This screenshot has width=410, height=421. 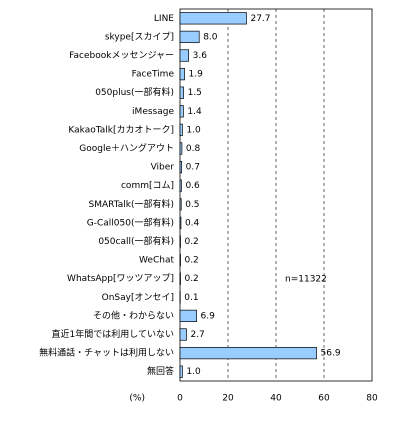 What do you see at coordinates (196, 75) in the screenshot?
I see `value-label: 1.9` at bounding box center [196, 75].